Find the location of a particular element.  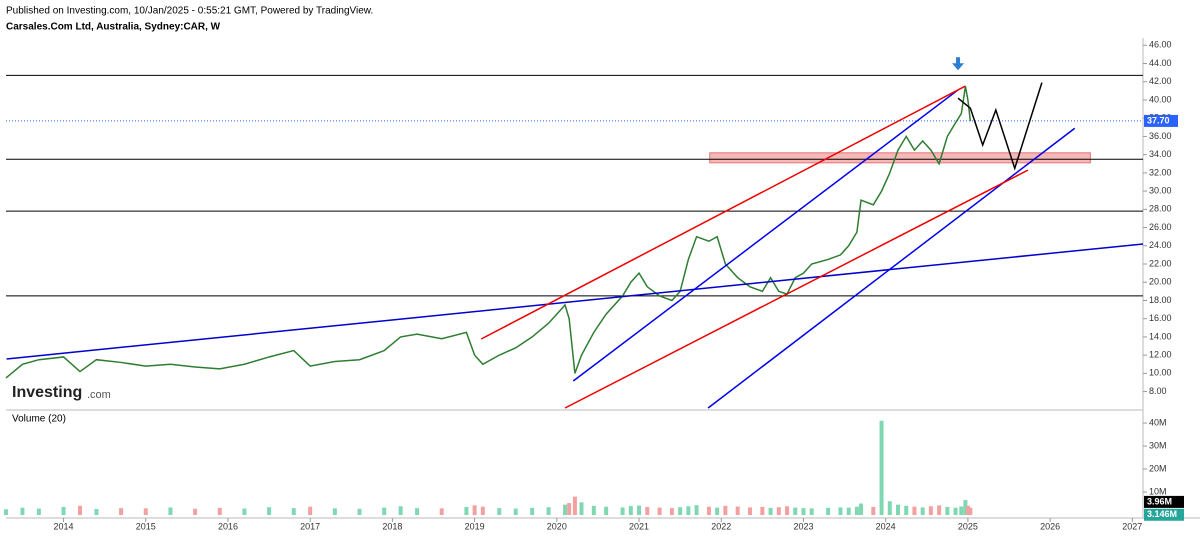

last-price-box is located at coordinates (1161, 120).